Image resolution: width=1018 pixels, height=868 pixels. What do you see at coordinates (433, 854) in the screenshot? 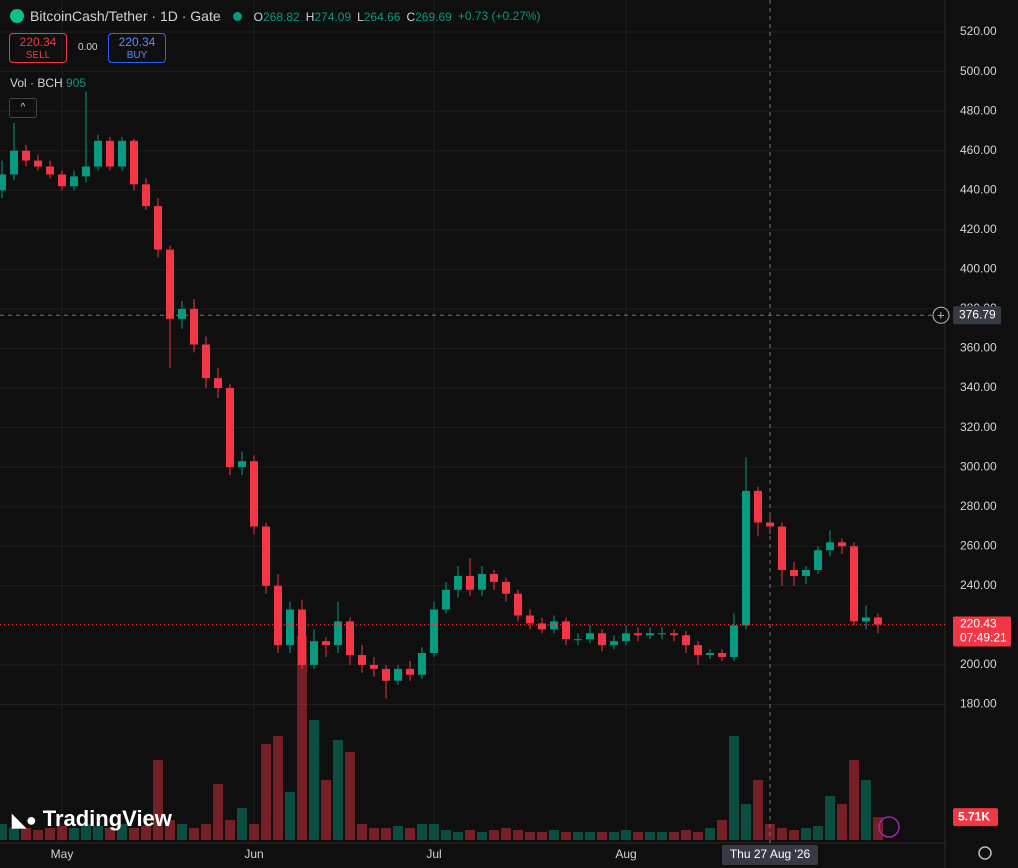
I see `x-tick-label: Jul` at bounding box center [433, 854].